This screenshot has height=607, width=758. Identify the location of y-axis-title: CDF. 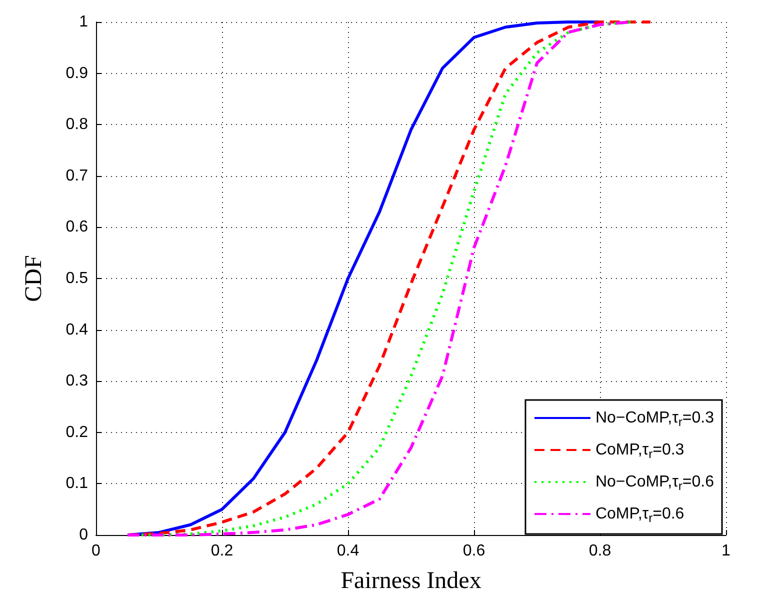
(34, 278).